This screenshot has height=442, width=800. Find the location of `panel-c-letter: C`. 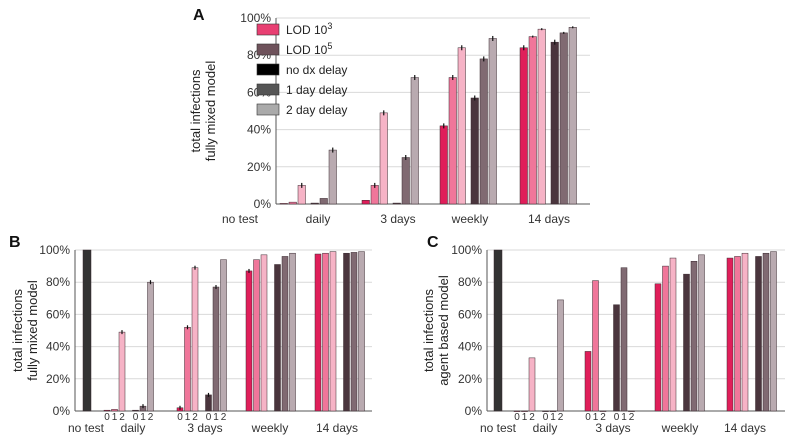

panel-c-letter: C is located at coordinates (433, 242).